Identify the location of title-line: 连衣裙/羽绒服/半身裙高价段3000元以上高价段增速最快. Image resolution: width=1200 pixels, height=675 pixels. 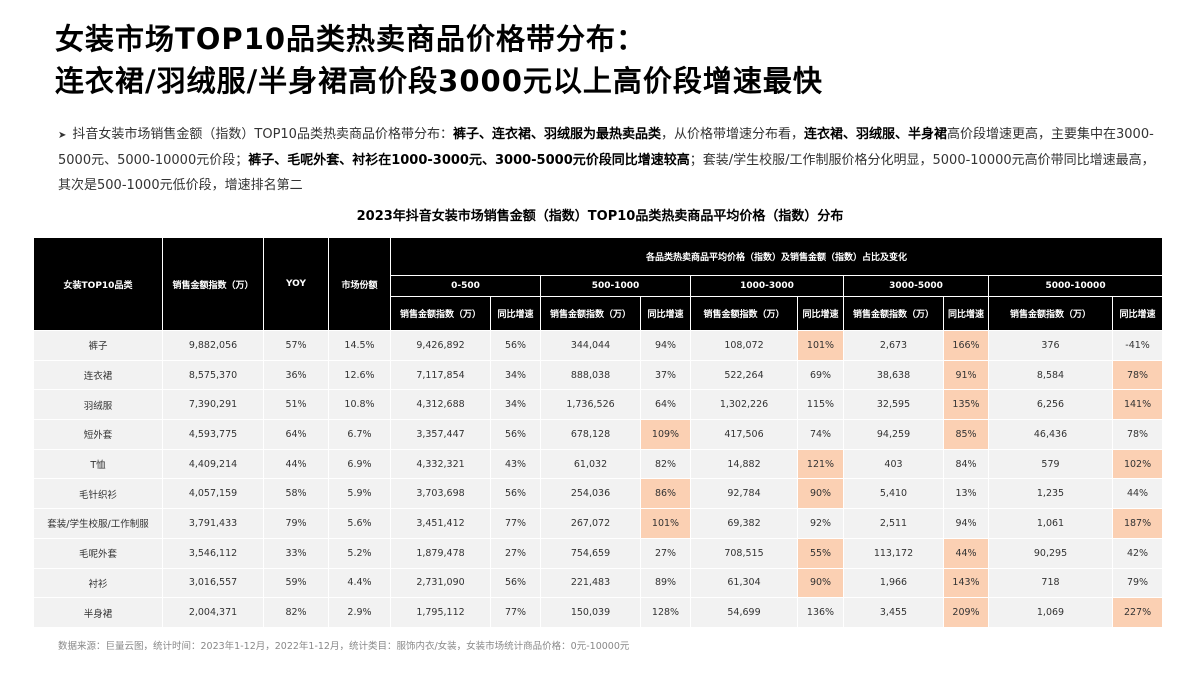
(439, 81).